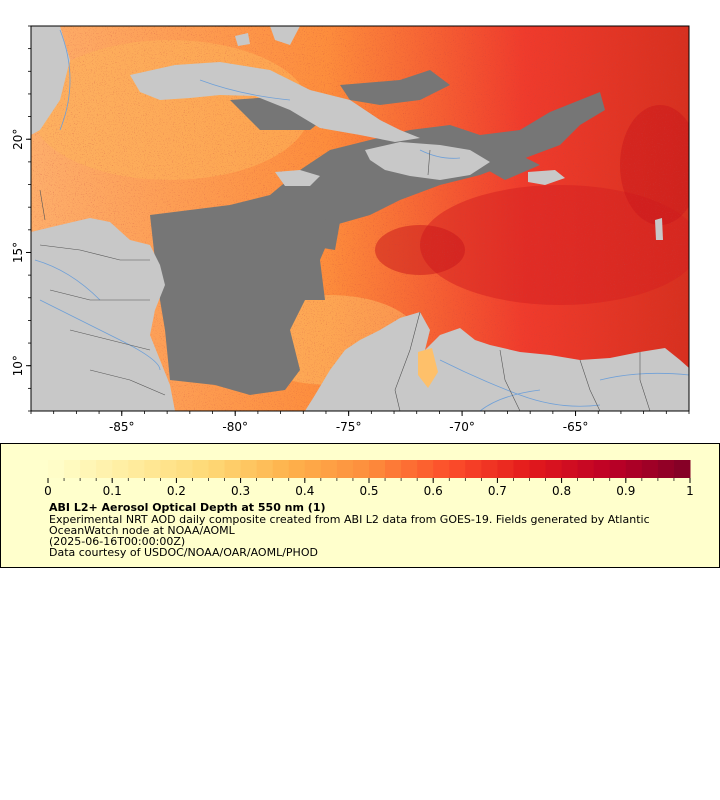 This screenshot has width=720, height=800. What do you see at coordinates (368, 491) in the screenshot?
I see `colorbar-tick-label: 0.5` at bounding box center [368, 491].